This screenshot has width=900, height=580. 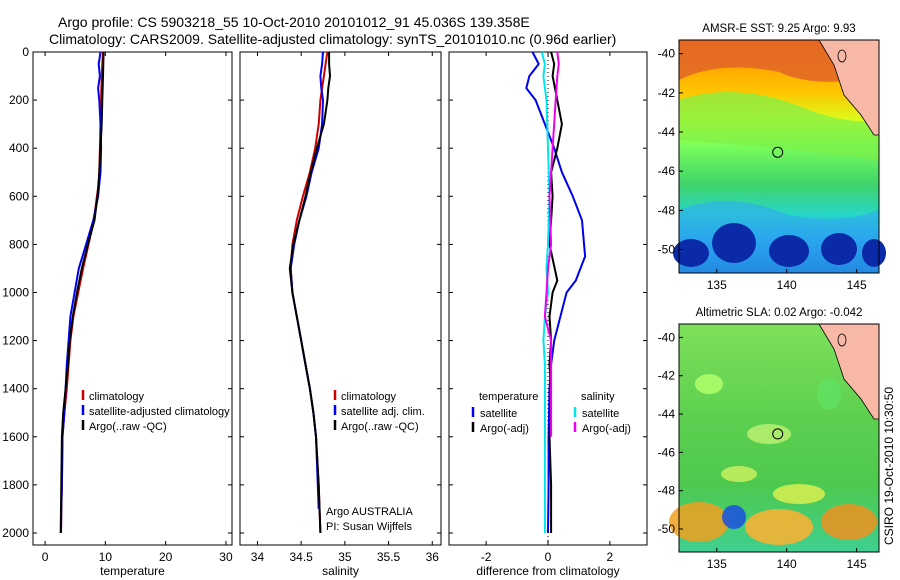 What do you see at coordinates (547, 571) in the screenshot?
I see `x-axis-label: difference from climatology` at bounding box center [547, 571].